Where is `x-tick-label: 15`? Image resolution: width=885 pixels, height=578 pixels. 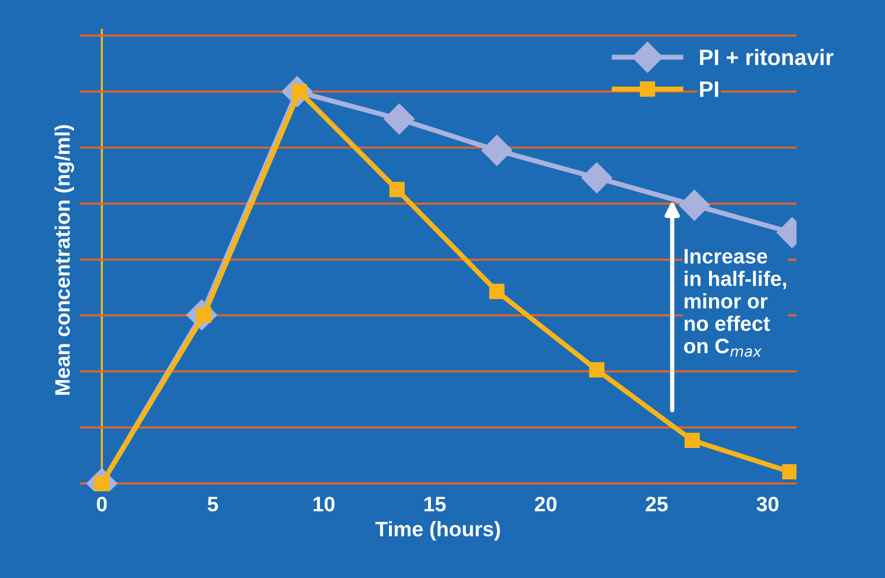
x-tick-label: 15 is located at coordinates (435, 504).